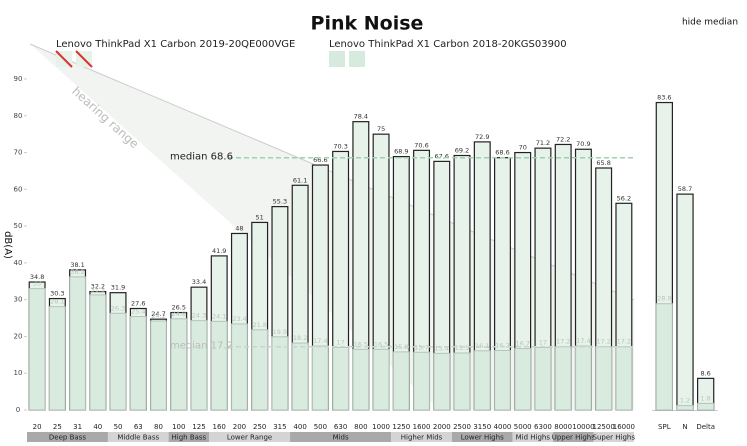  Describe the element at coordinates (179, 308) in the screenshot. I see `value-label: 26.5` at that location.